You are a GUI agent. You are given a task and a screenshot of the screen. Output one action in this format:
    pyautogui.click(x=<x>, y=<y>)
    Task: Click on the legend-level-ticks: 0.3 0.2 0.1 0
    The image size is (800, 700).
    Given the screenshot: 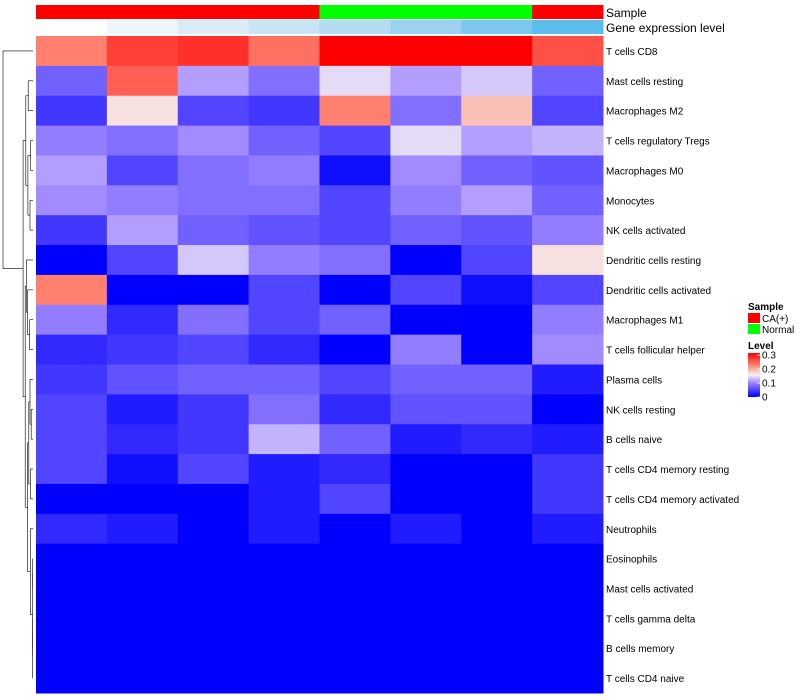 What is the action you would take?
    pyautogui.click(x=766, y=377)
    